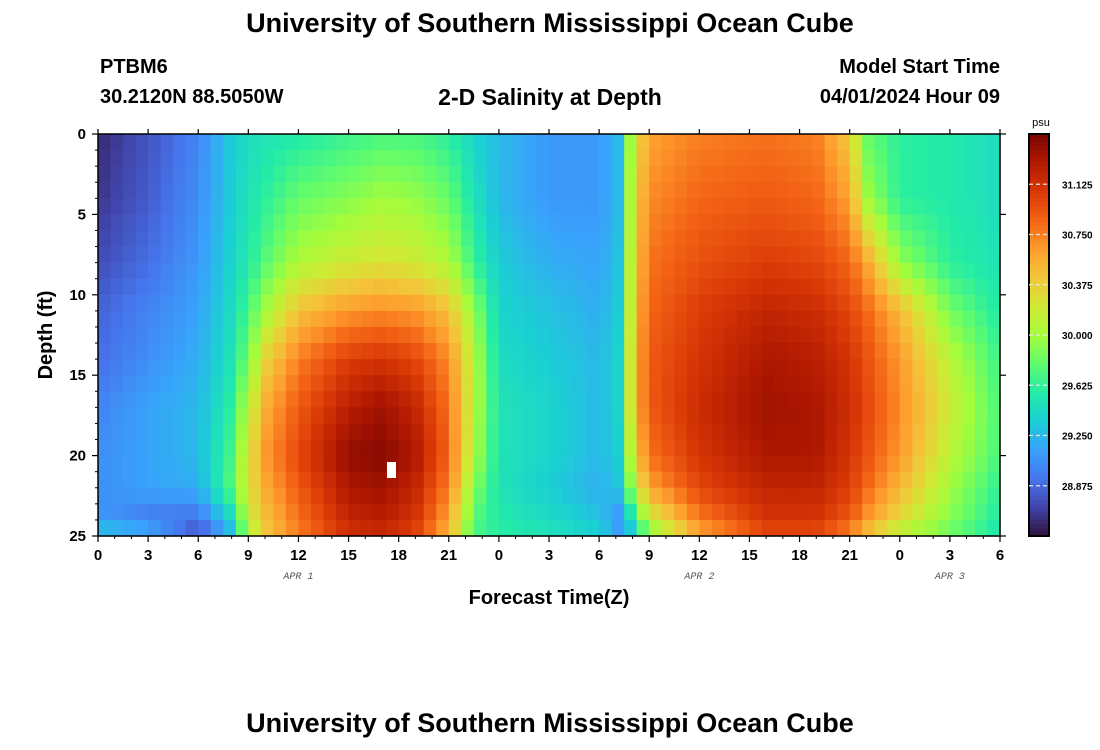 The image size is (1100, 750). I want to click on x-tick-label: 6, so click(1000, 555).